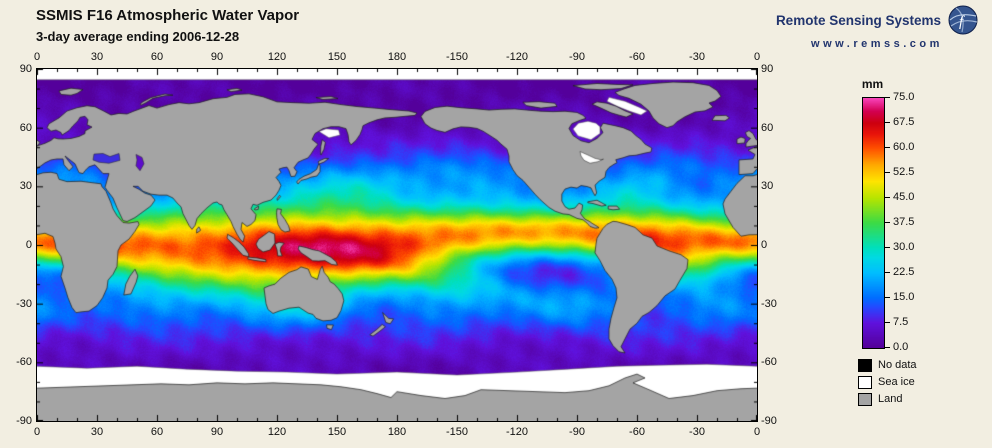 This screenshot has width=992, height=448. I want to click on colorbar-tick-label: 7.5, so click(901, 322).